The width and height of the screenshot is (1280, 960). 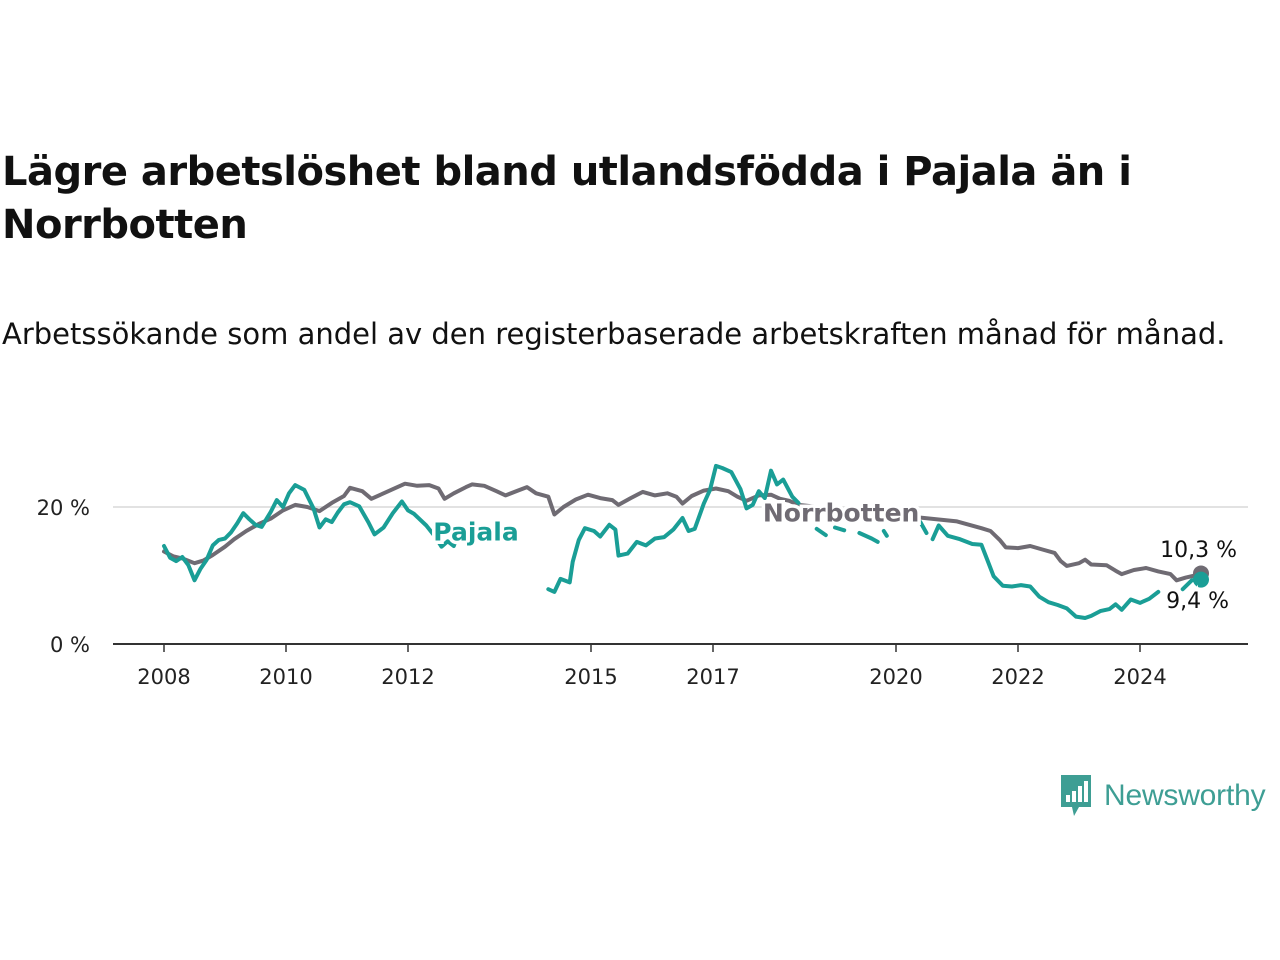 I want to click on series-labels: 10,3 % 9,4 % Norrbotten Pajala, so click(x=833, y=556).